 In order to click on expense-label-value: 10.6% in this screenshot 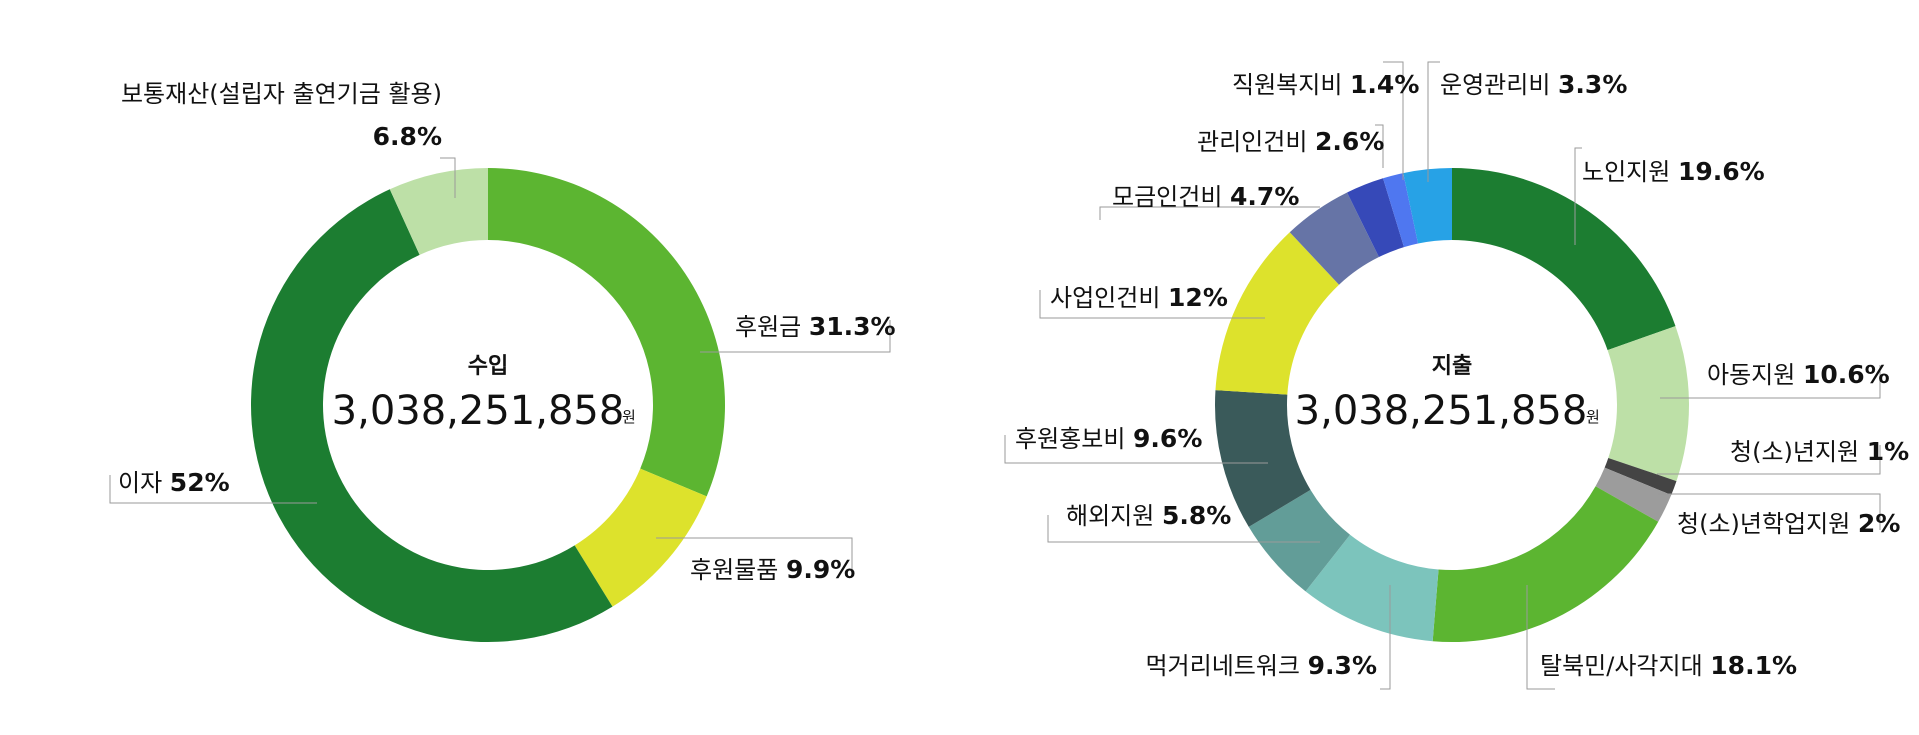, I will do `click(1846, 374)`.